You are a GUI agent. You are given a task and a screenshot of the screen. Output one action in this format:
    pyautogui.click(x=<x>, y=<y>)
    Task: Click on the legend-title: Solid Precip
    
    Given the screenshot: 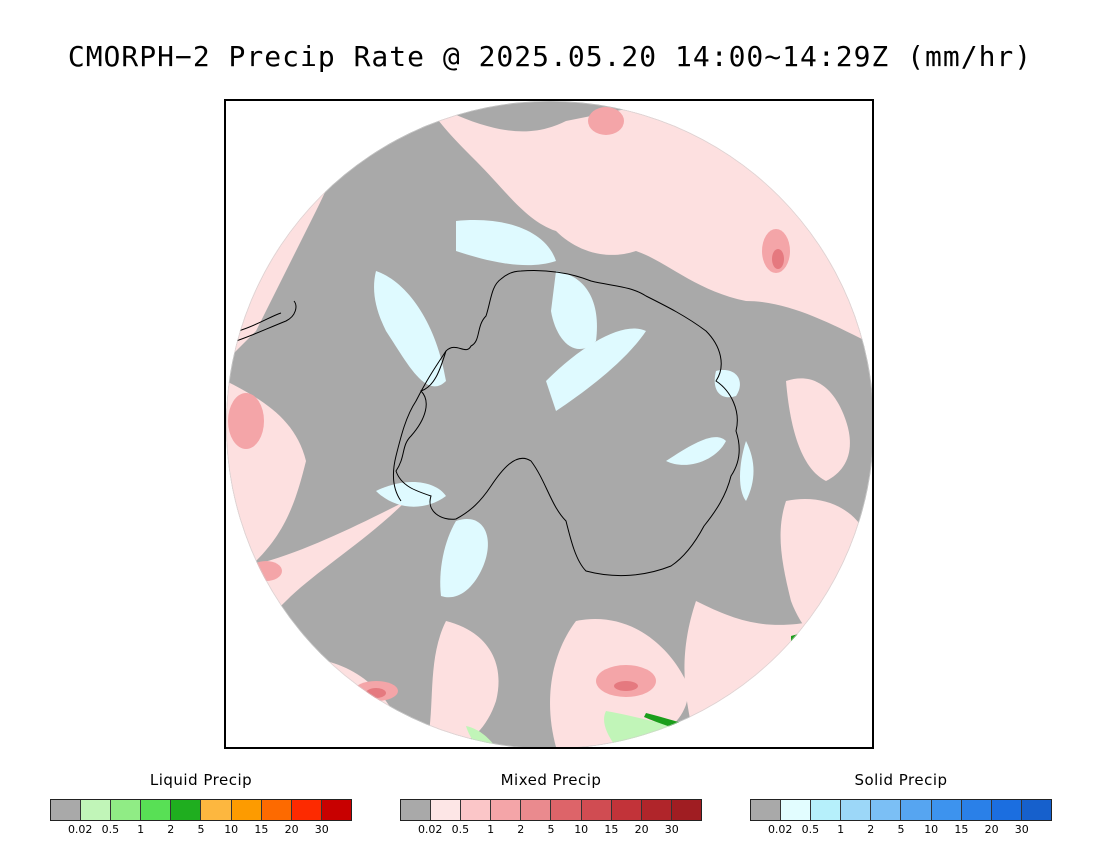 What is the action you would take?
    pyautogui.click(x=901, y=780)
    